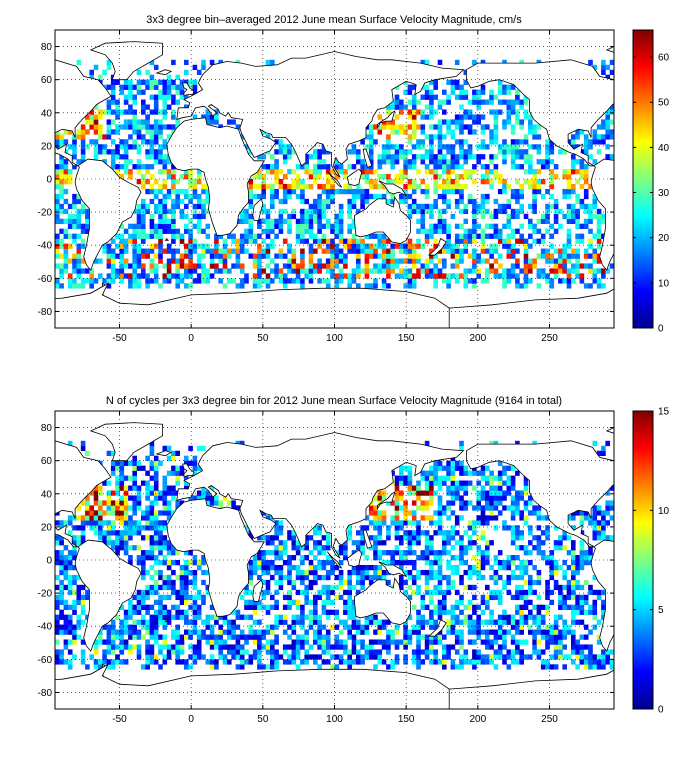 Image resolution: width=696 pixels, height=760 pixels. Describe the element at coordinates (258, 209) in the screenshot. I see `land-outline` at that location.